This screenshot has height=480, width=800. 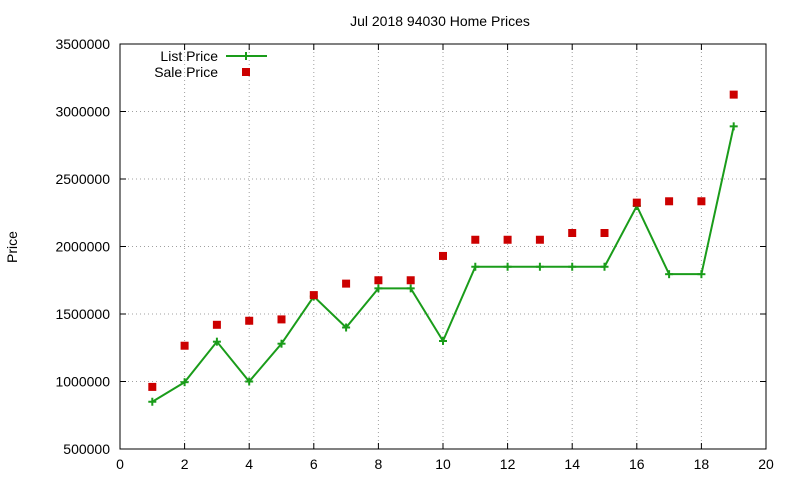 I want to click on legend-label: List Price, so click(x=189, y=56).